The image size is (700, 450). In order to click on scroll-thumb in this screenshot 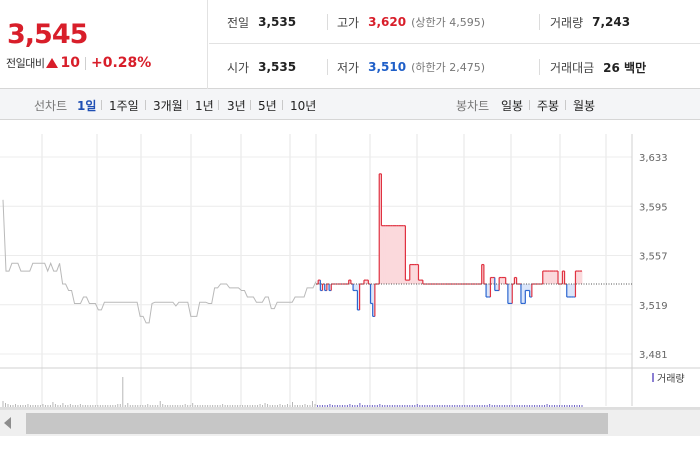, I will do `click(317, 423)`.